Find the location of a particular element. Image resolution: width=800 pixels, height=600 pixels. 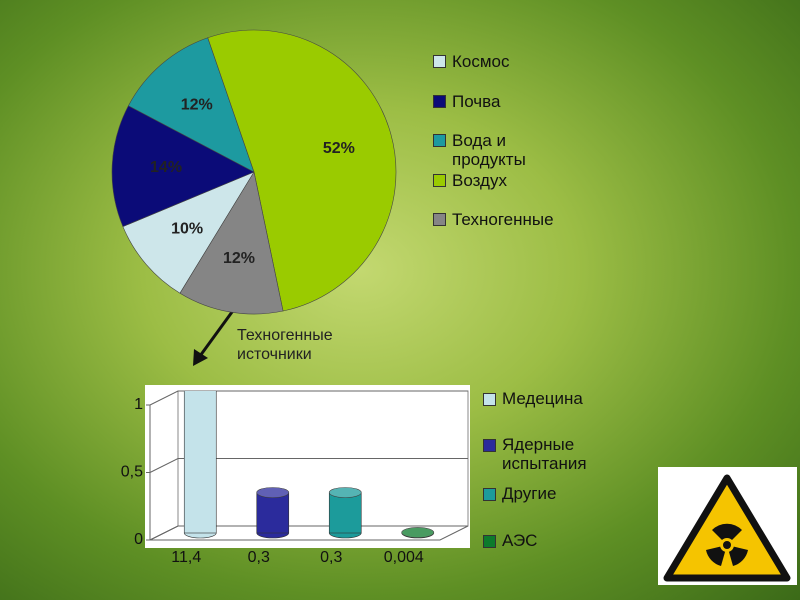

bars is located at coordinates (309, 465).